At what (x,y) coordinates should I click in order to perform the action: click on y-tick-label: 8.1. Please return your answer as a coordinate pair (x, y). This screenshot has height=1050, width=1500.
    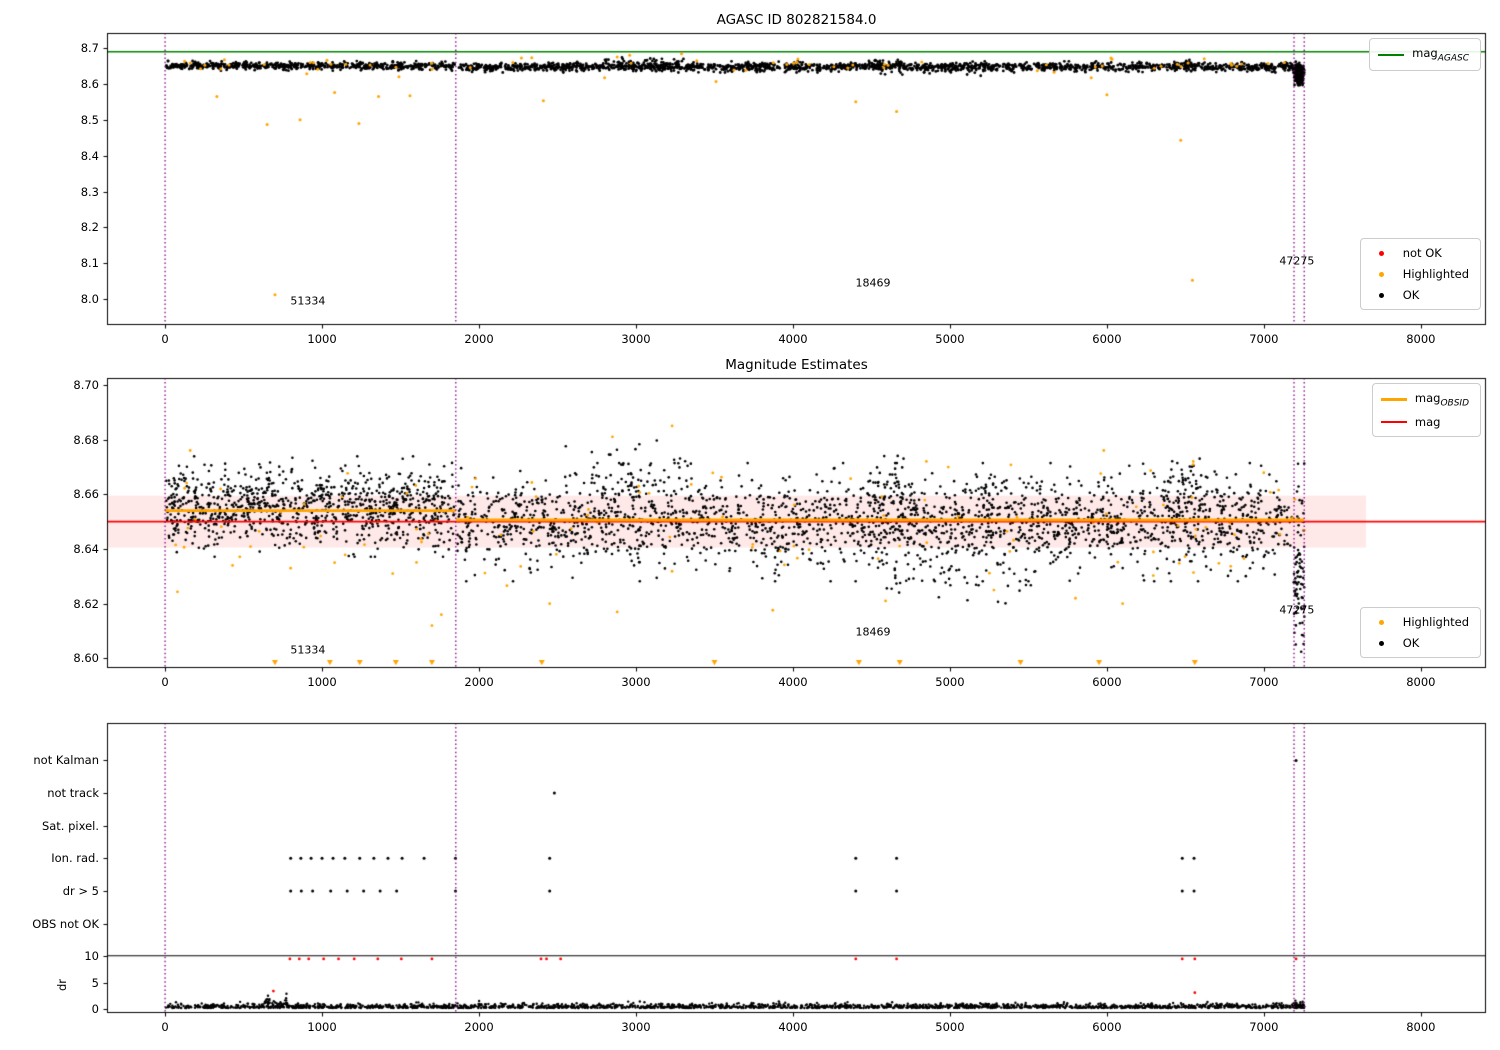
    Looking at the image, I should click on (89, 263).